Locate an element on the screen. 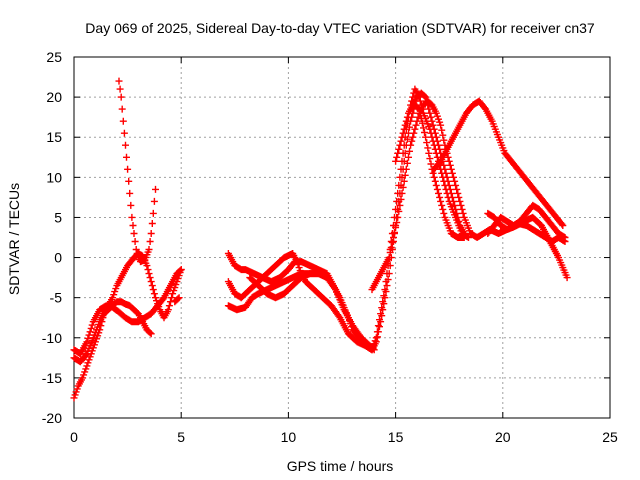 Image resolution: width=640 pixels, height=480 pixels. series-s3 is located at coordinates (127, 312).